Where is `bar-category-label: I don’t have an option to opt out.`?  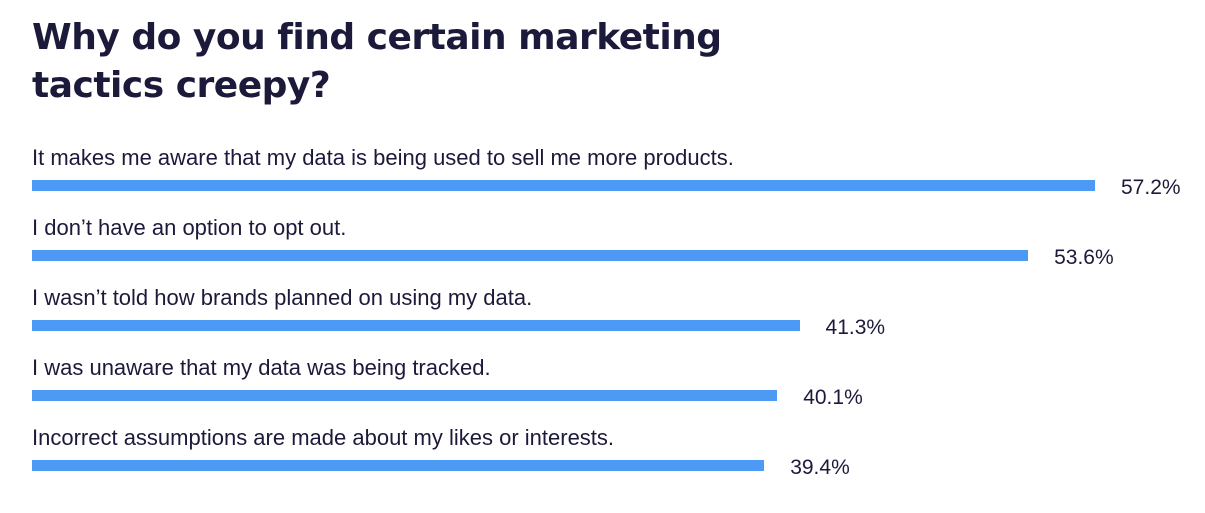 bar-category-label: I don’t have an option to opt out. is located at coordinates (189, 227).